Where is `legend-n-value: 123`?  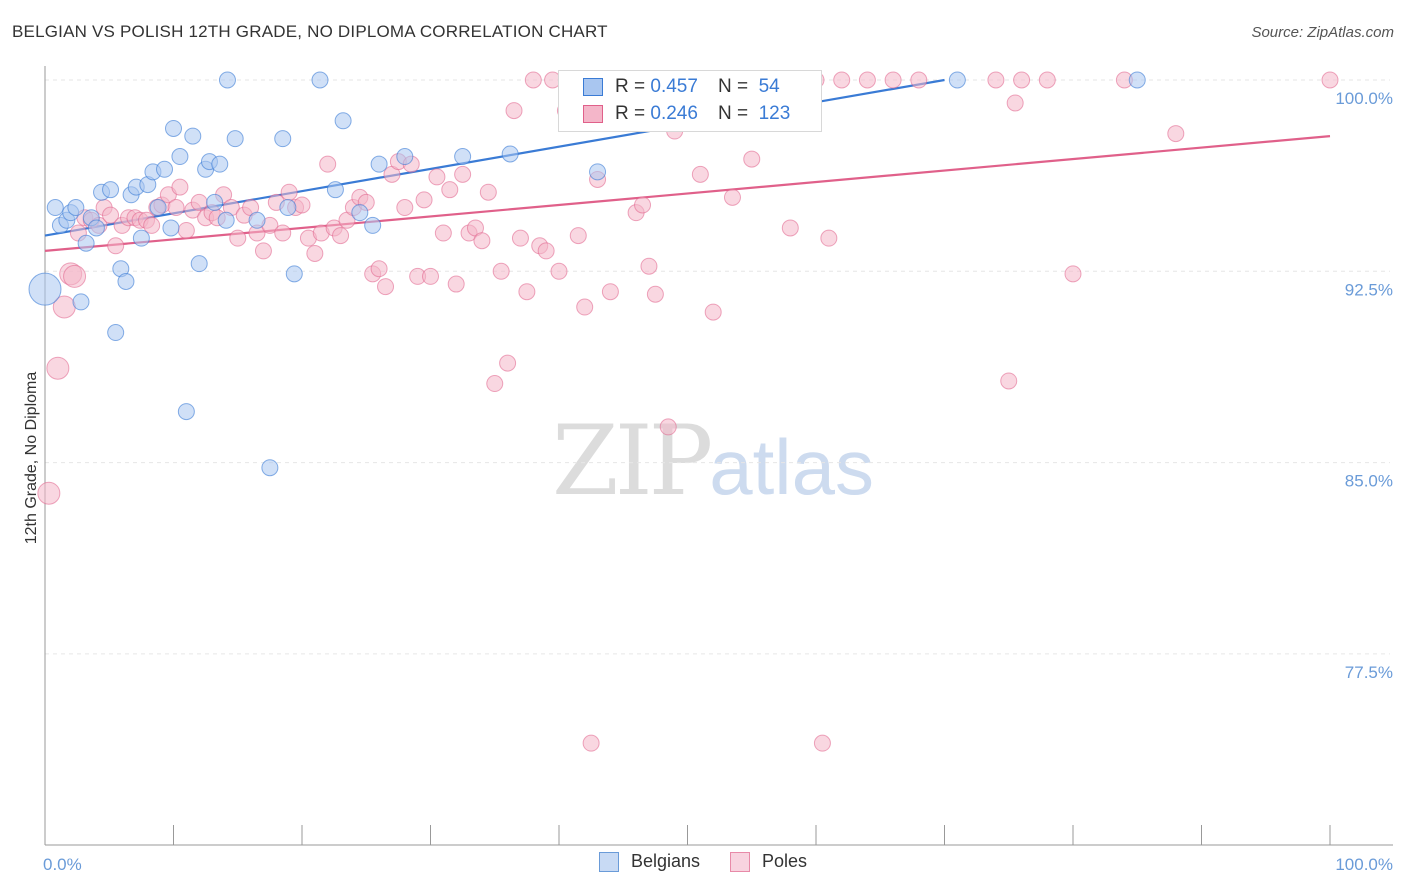 legend-n-value: 123 is located at coordinates (774, 113).